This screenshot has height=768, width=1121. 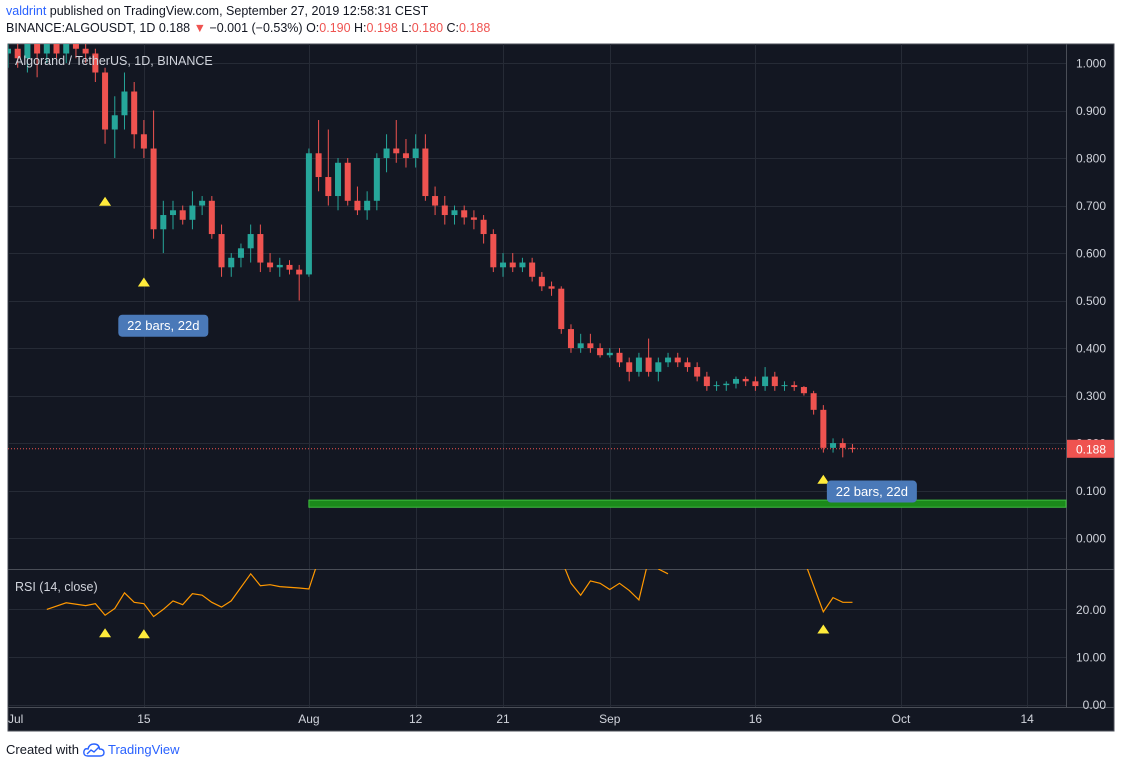 What do you see at coordinates (1091, 159) in the screenshot?
I see `price-axis-tick: 0.800` at bounding box center [1091, 159].